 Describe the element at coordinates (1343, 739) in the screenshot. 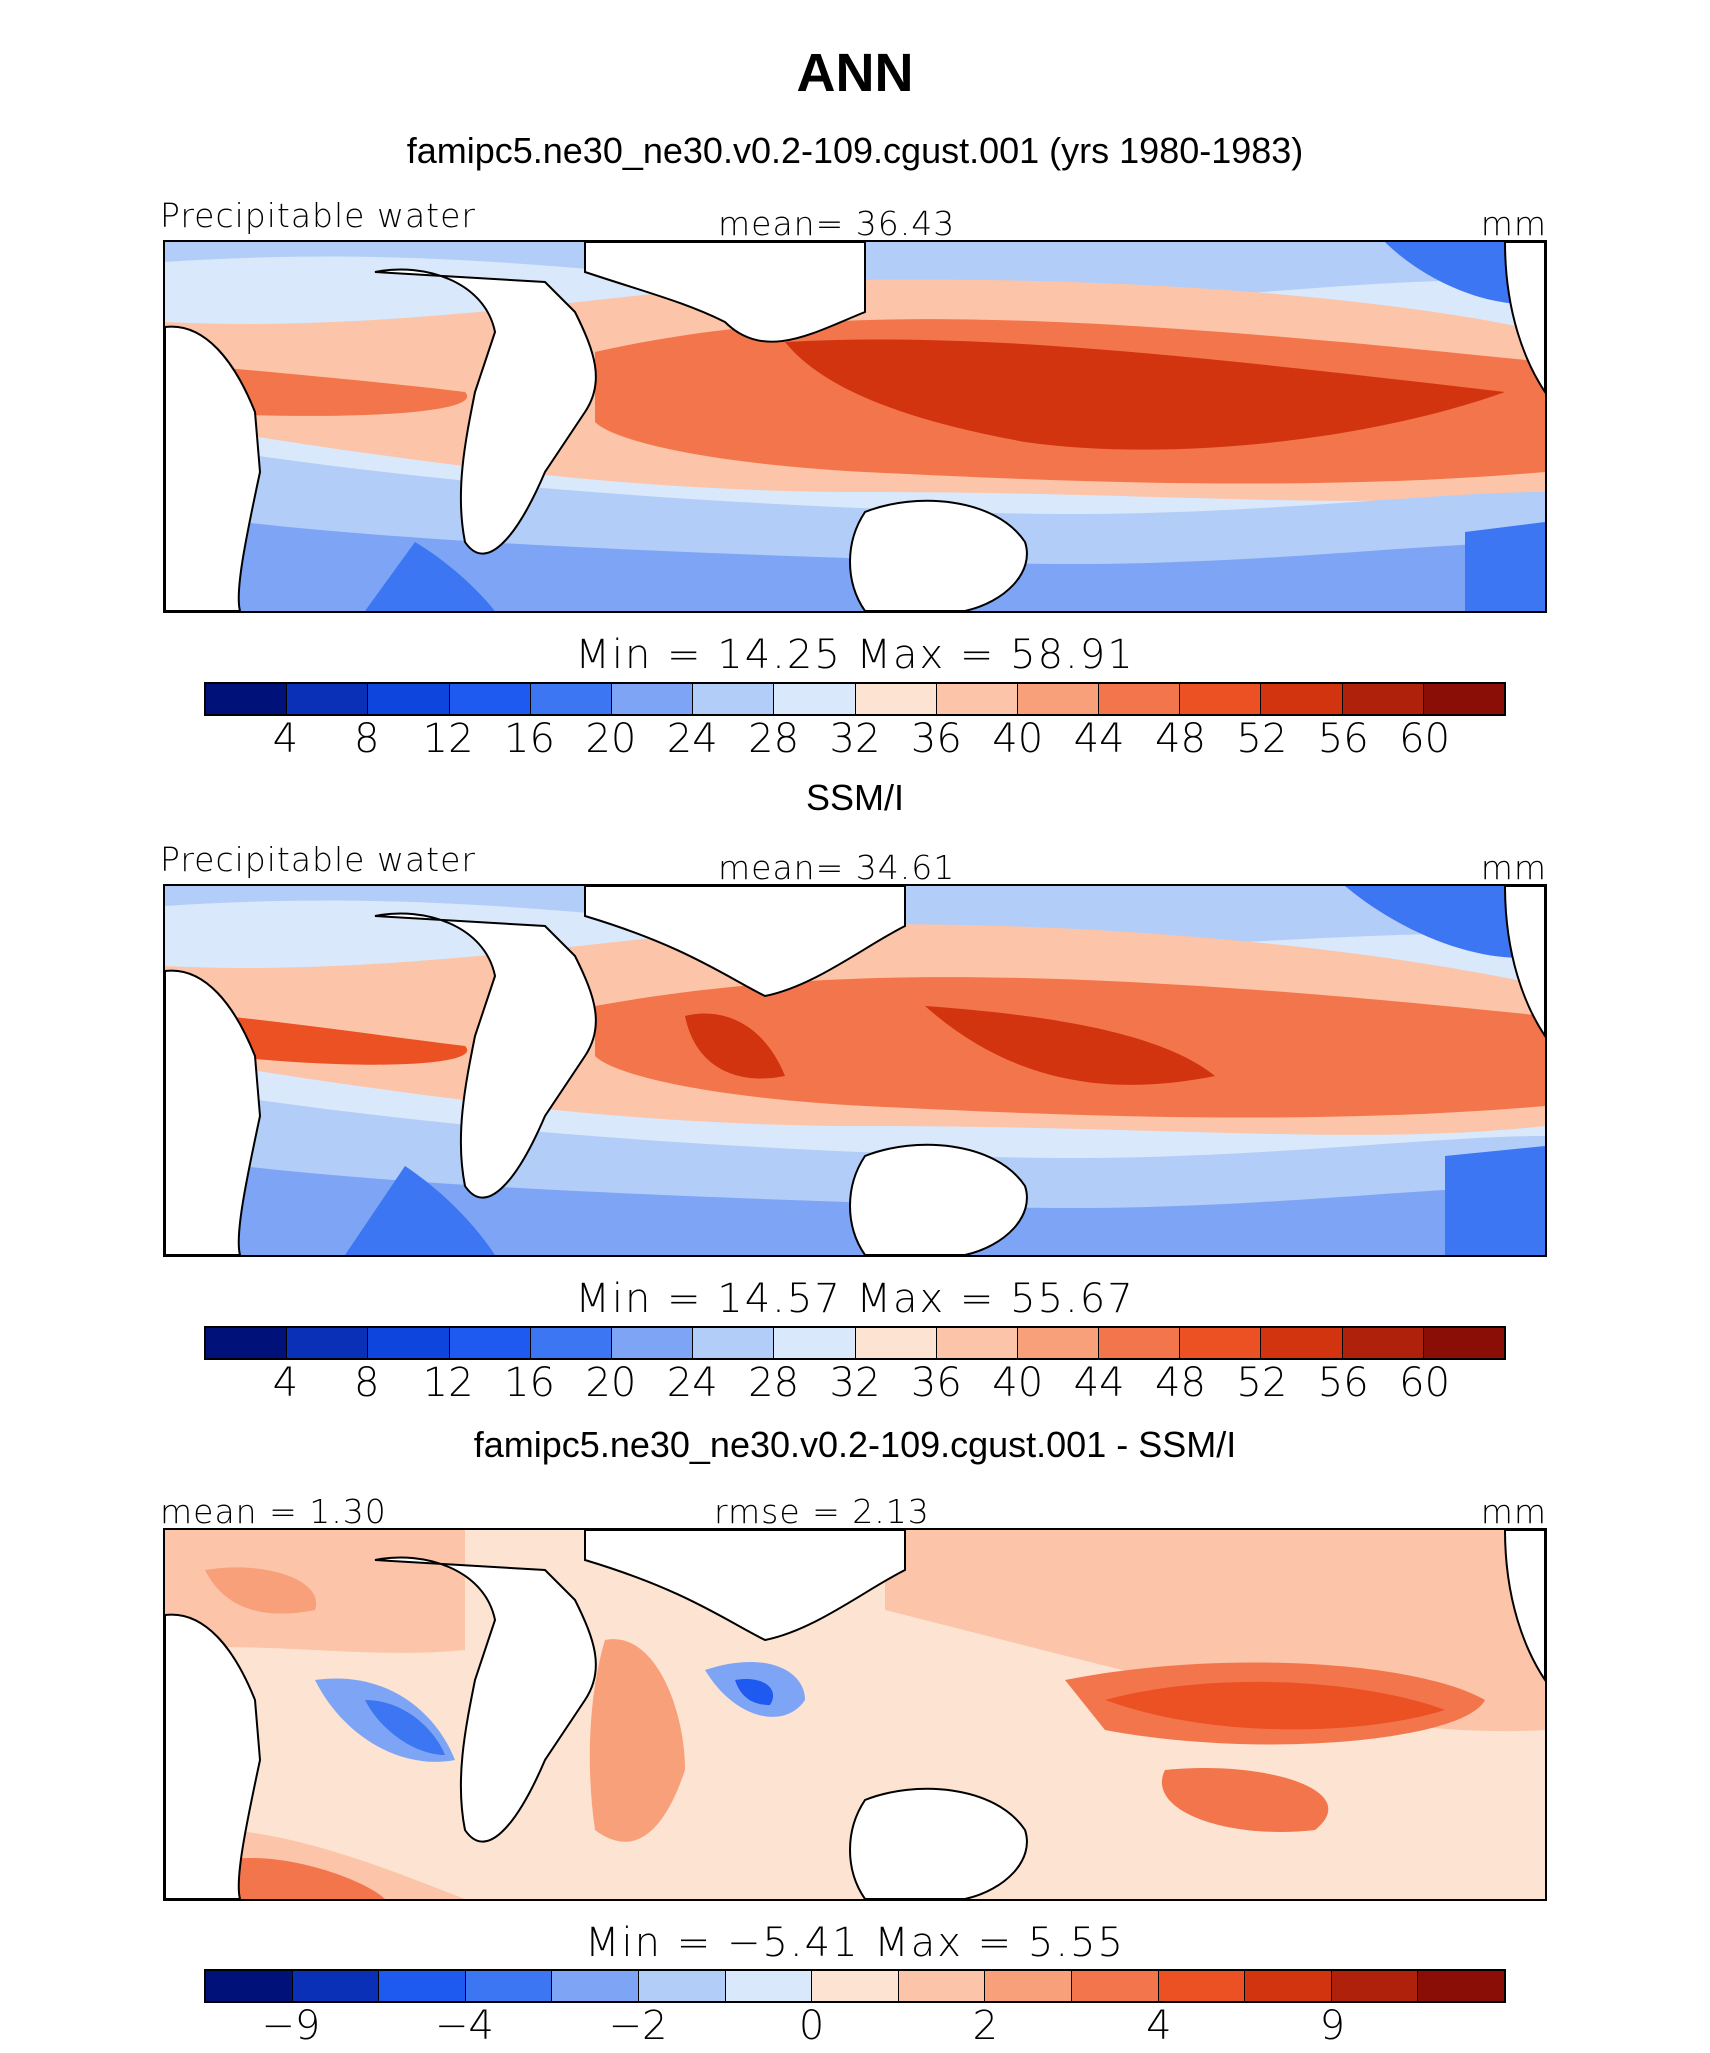

I see `colorbar-tick-label: 56` at that location.